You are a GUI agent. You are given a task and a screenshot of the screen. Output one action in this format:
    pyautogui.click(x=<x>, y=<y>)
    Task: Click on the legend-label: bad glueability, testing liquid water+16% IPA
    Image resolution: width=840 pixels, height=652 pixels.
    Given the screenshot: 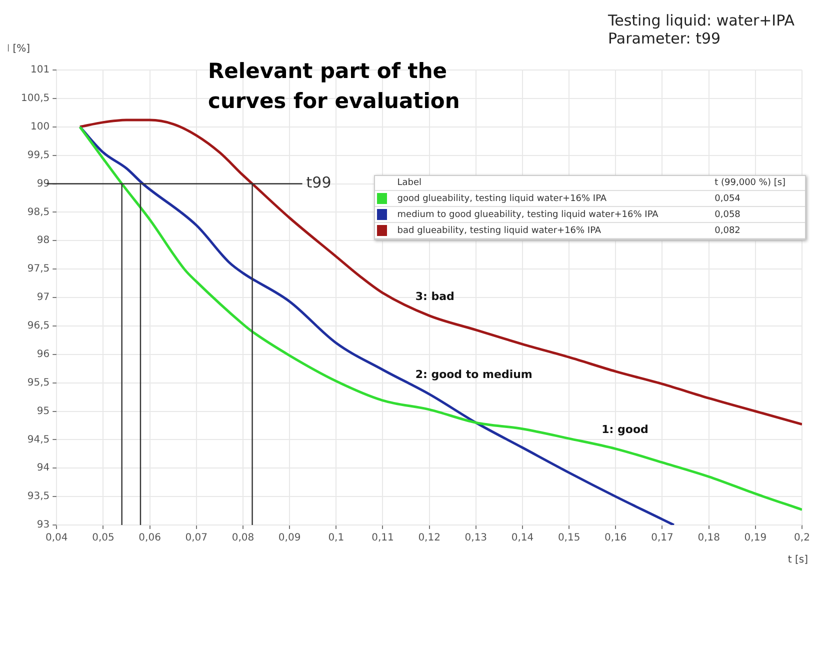 What is the action you would take?
    pyautogui.click(x=550, y=230)
    